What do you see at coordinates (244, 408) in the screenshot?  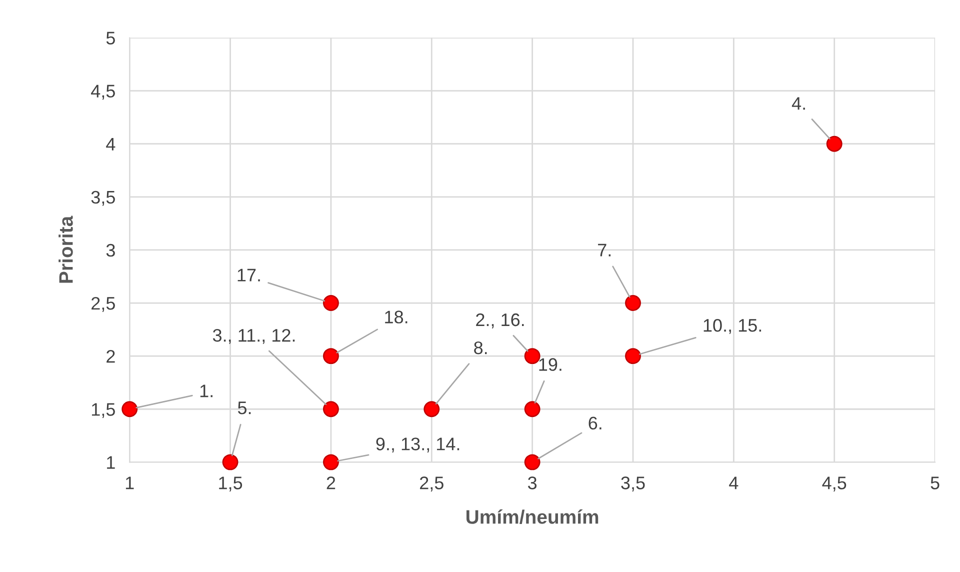 I see `annotation: 5.` at bounding box center [244, 408].